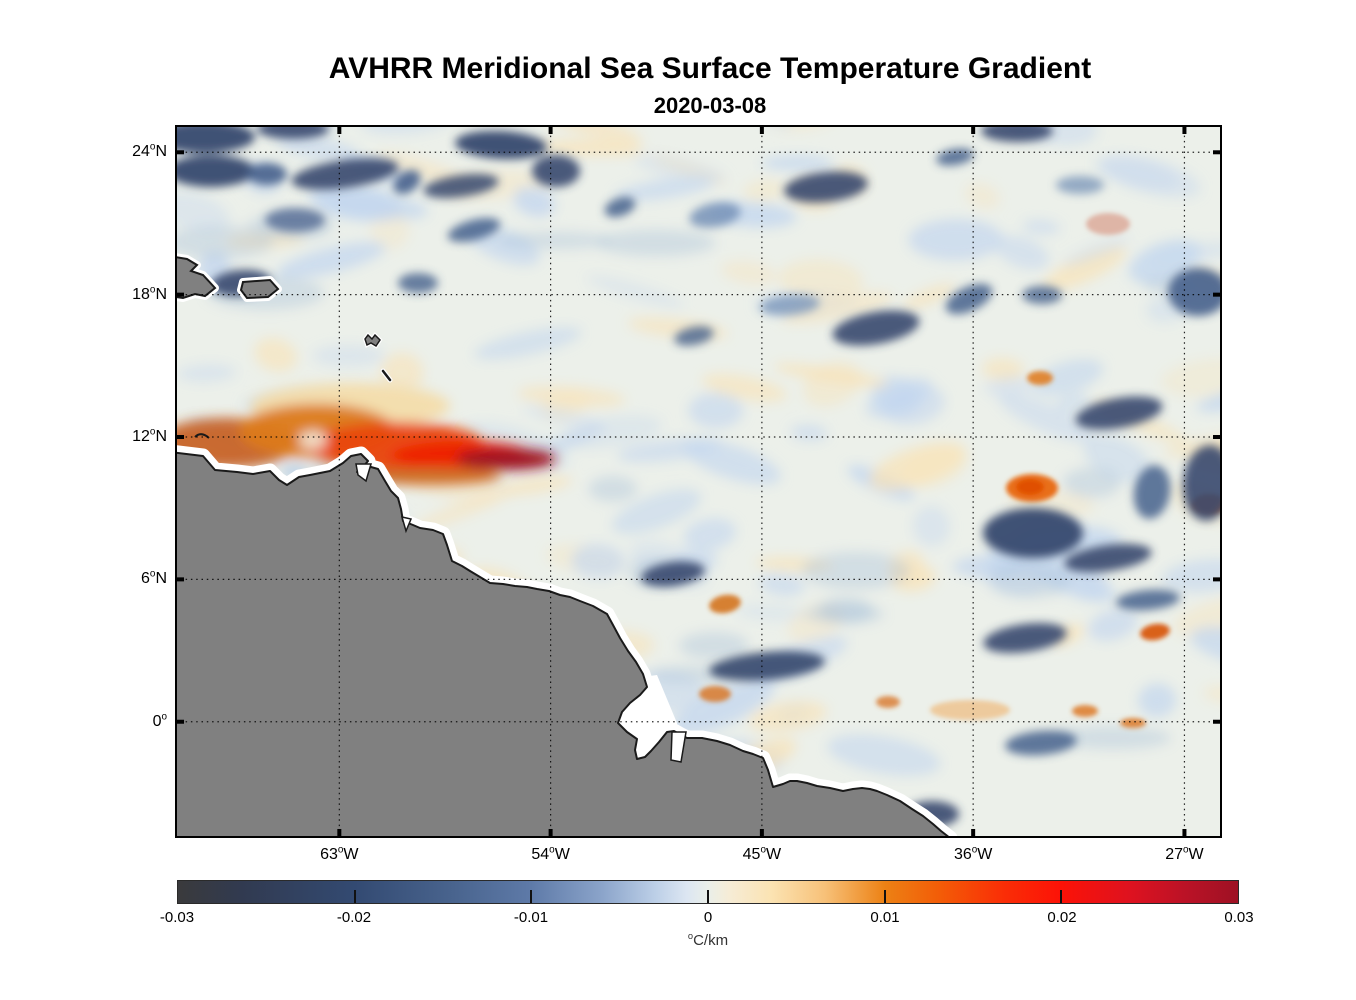  Describe the element at coordinates (386, 375) in the screenshot. I see `martinique-island` at that location.